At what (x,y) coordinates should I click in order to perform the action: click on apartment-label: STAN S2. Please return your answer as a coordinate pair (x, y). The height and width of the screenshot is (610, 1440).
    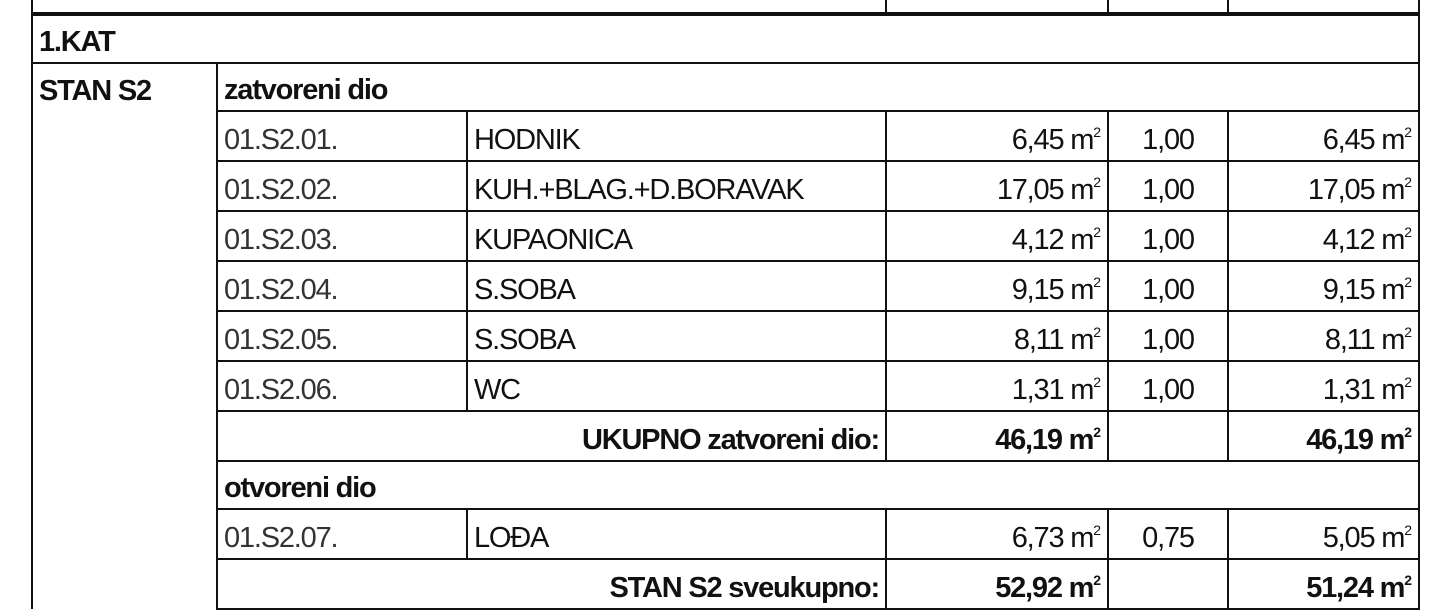
    Looking at the image, I should click on (124, 86).